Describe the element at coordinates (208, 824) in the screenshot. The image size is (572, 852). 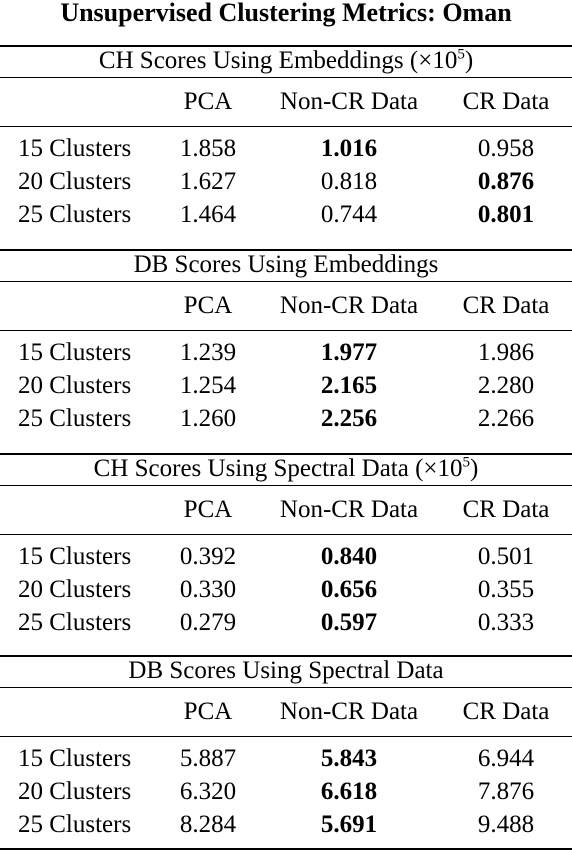
I see `table-cell: 8.284` at that location.